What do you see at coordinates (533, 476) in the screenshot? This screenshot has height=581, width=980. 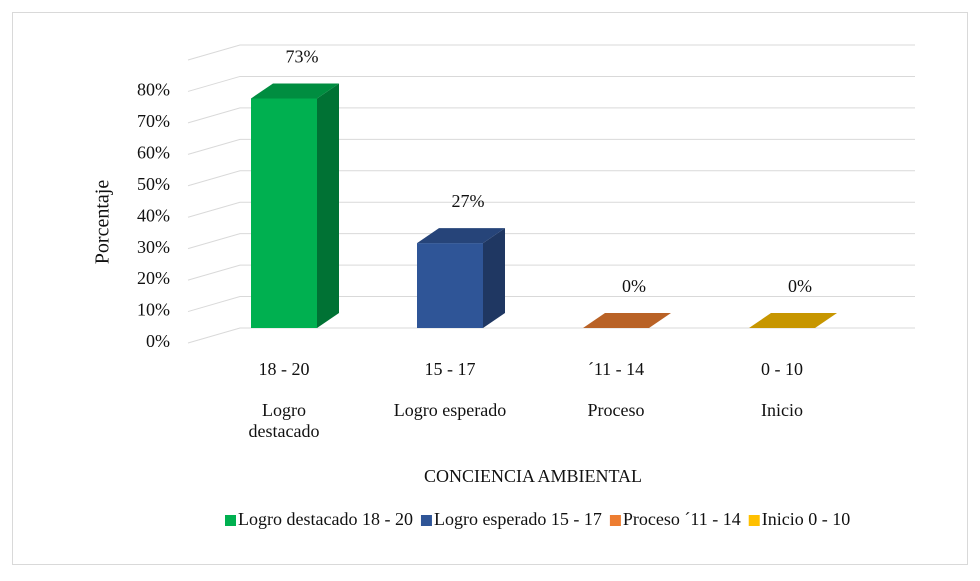 I see `x-axis-title: CONCIENCIA AMBIENTAL` at bounding box center [533, 476].